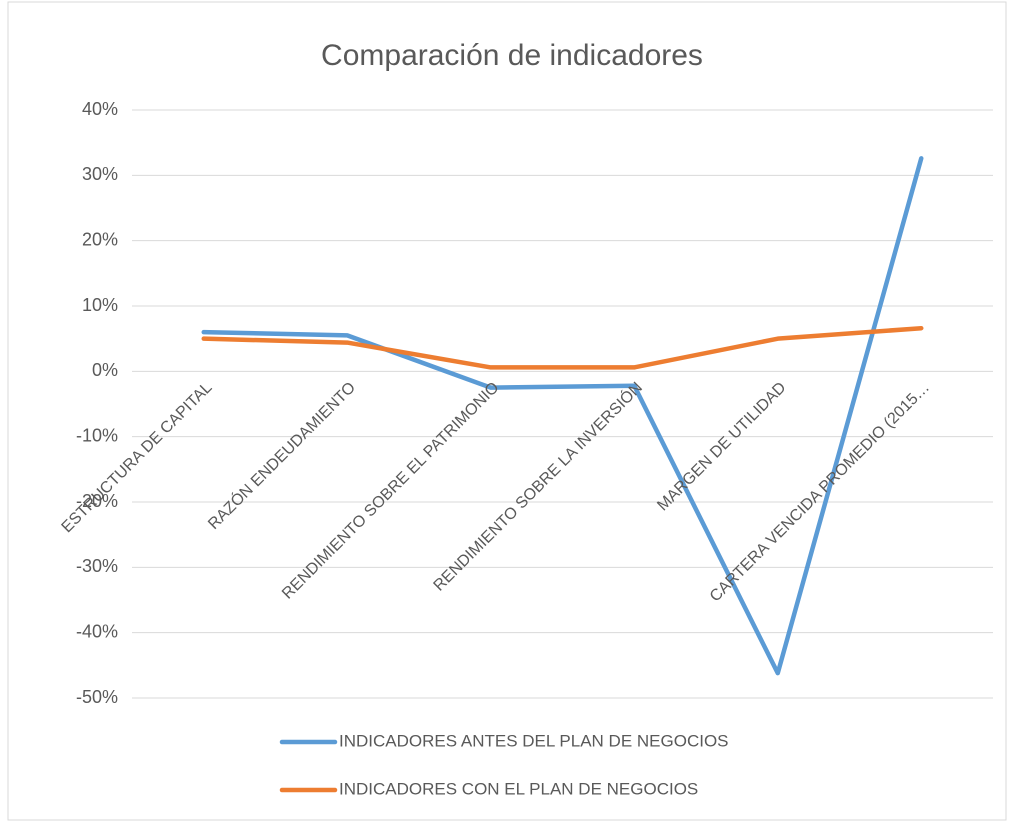 The width and height of the screenshot is (1011, 828). I want to click on y-tick-label: 0%, so click(105, 370).